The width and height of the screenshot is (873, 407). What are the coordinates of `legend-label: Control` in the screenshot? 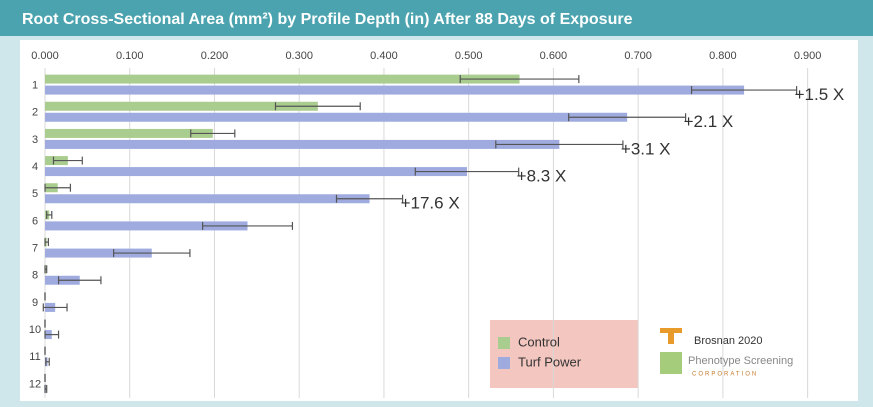 It's located at (539, 341).